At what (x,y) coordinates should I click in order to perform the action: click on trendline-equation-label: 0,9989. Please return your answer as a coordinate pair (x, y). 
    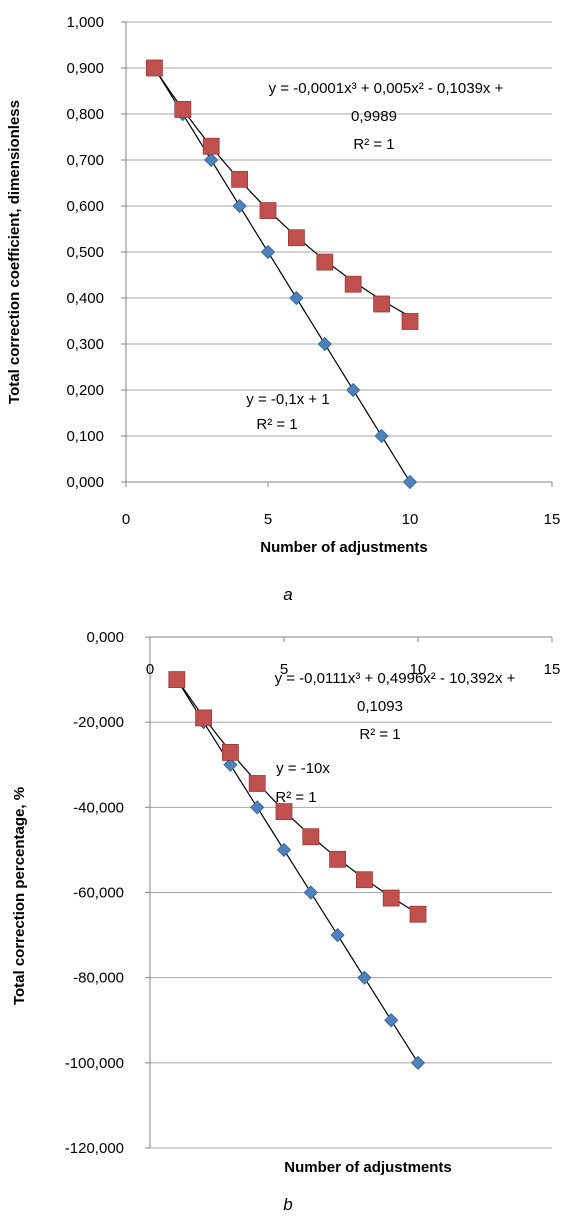
    Looking at the image, I should click on (374, 116).